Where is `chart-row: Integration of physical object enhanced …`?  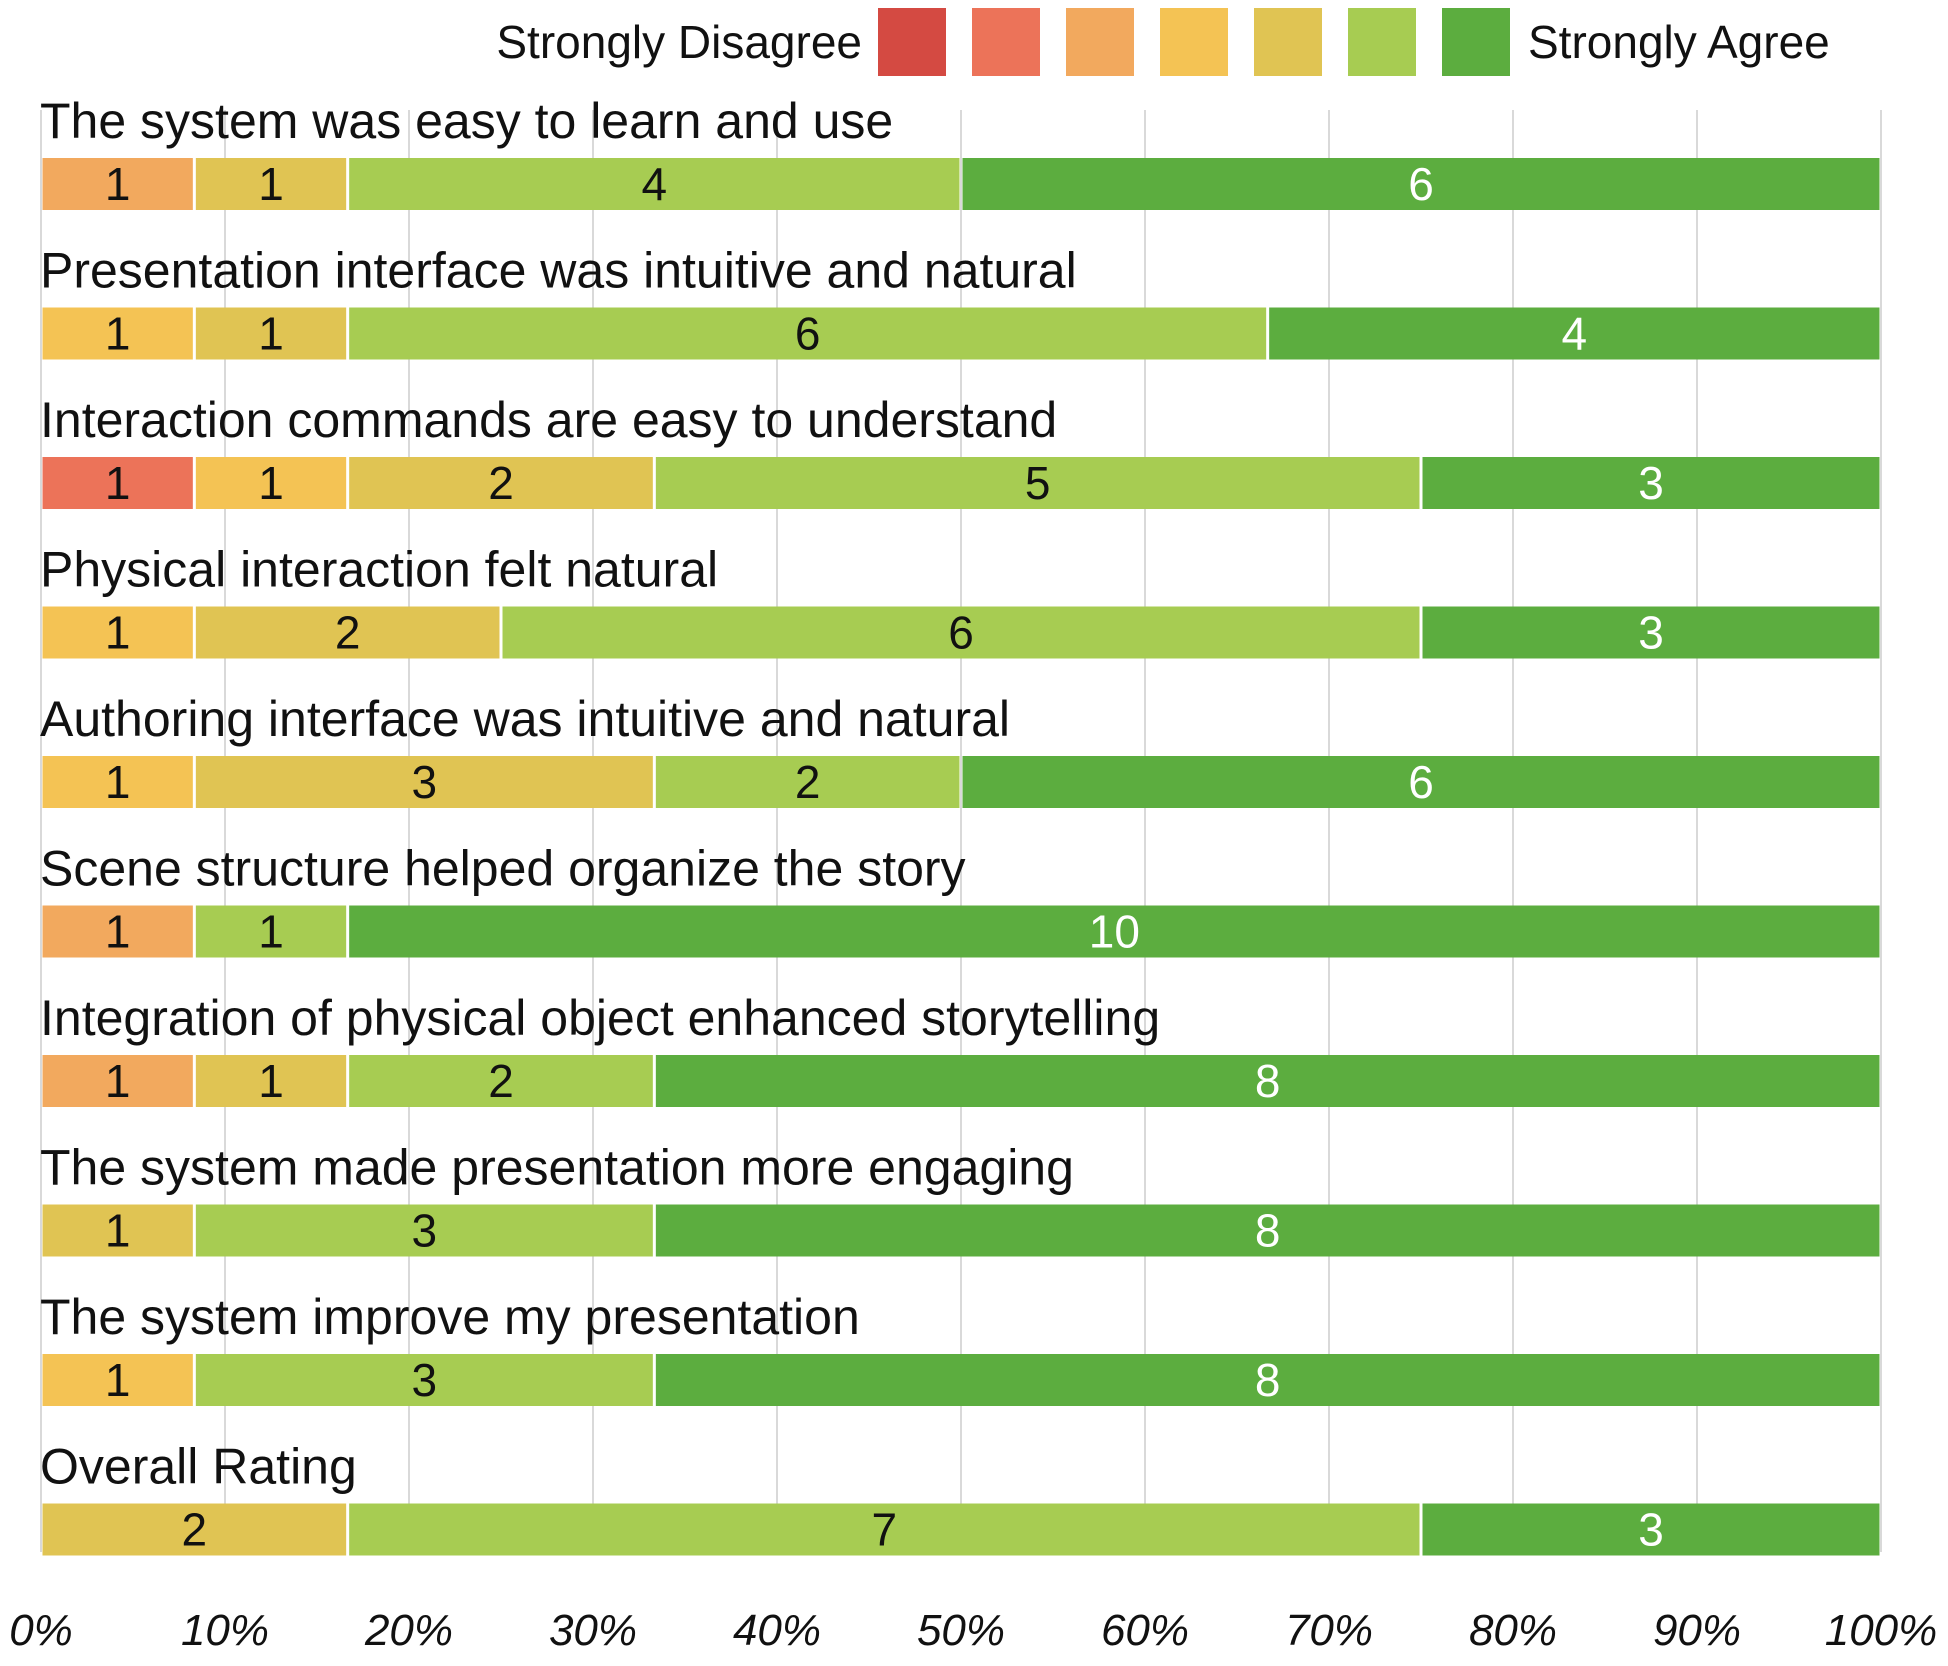 chart-row: Integration of physical object enhanced … is located at coordinates (960, 1048).